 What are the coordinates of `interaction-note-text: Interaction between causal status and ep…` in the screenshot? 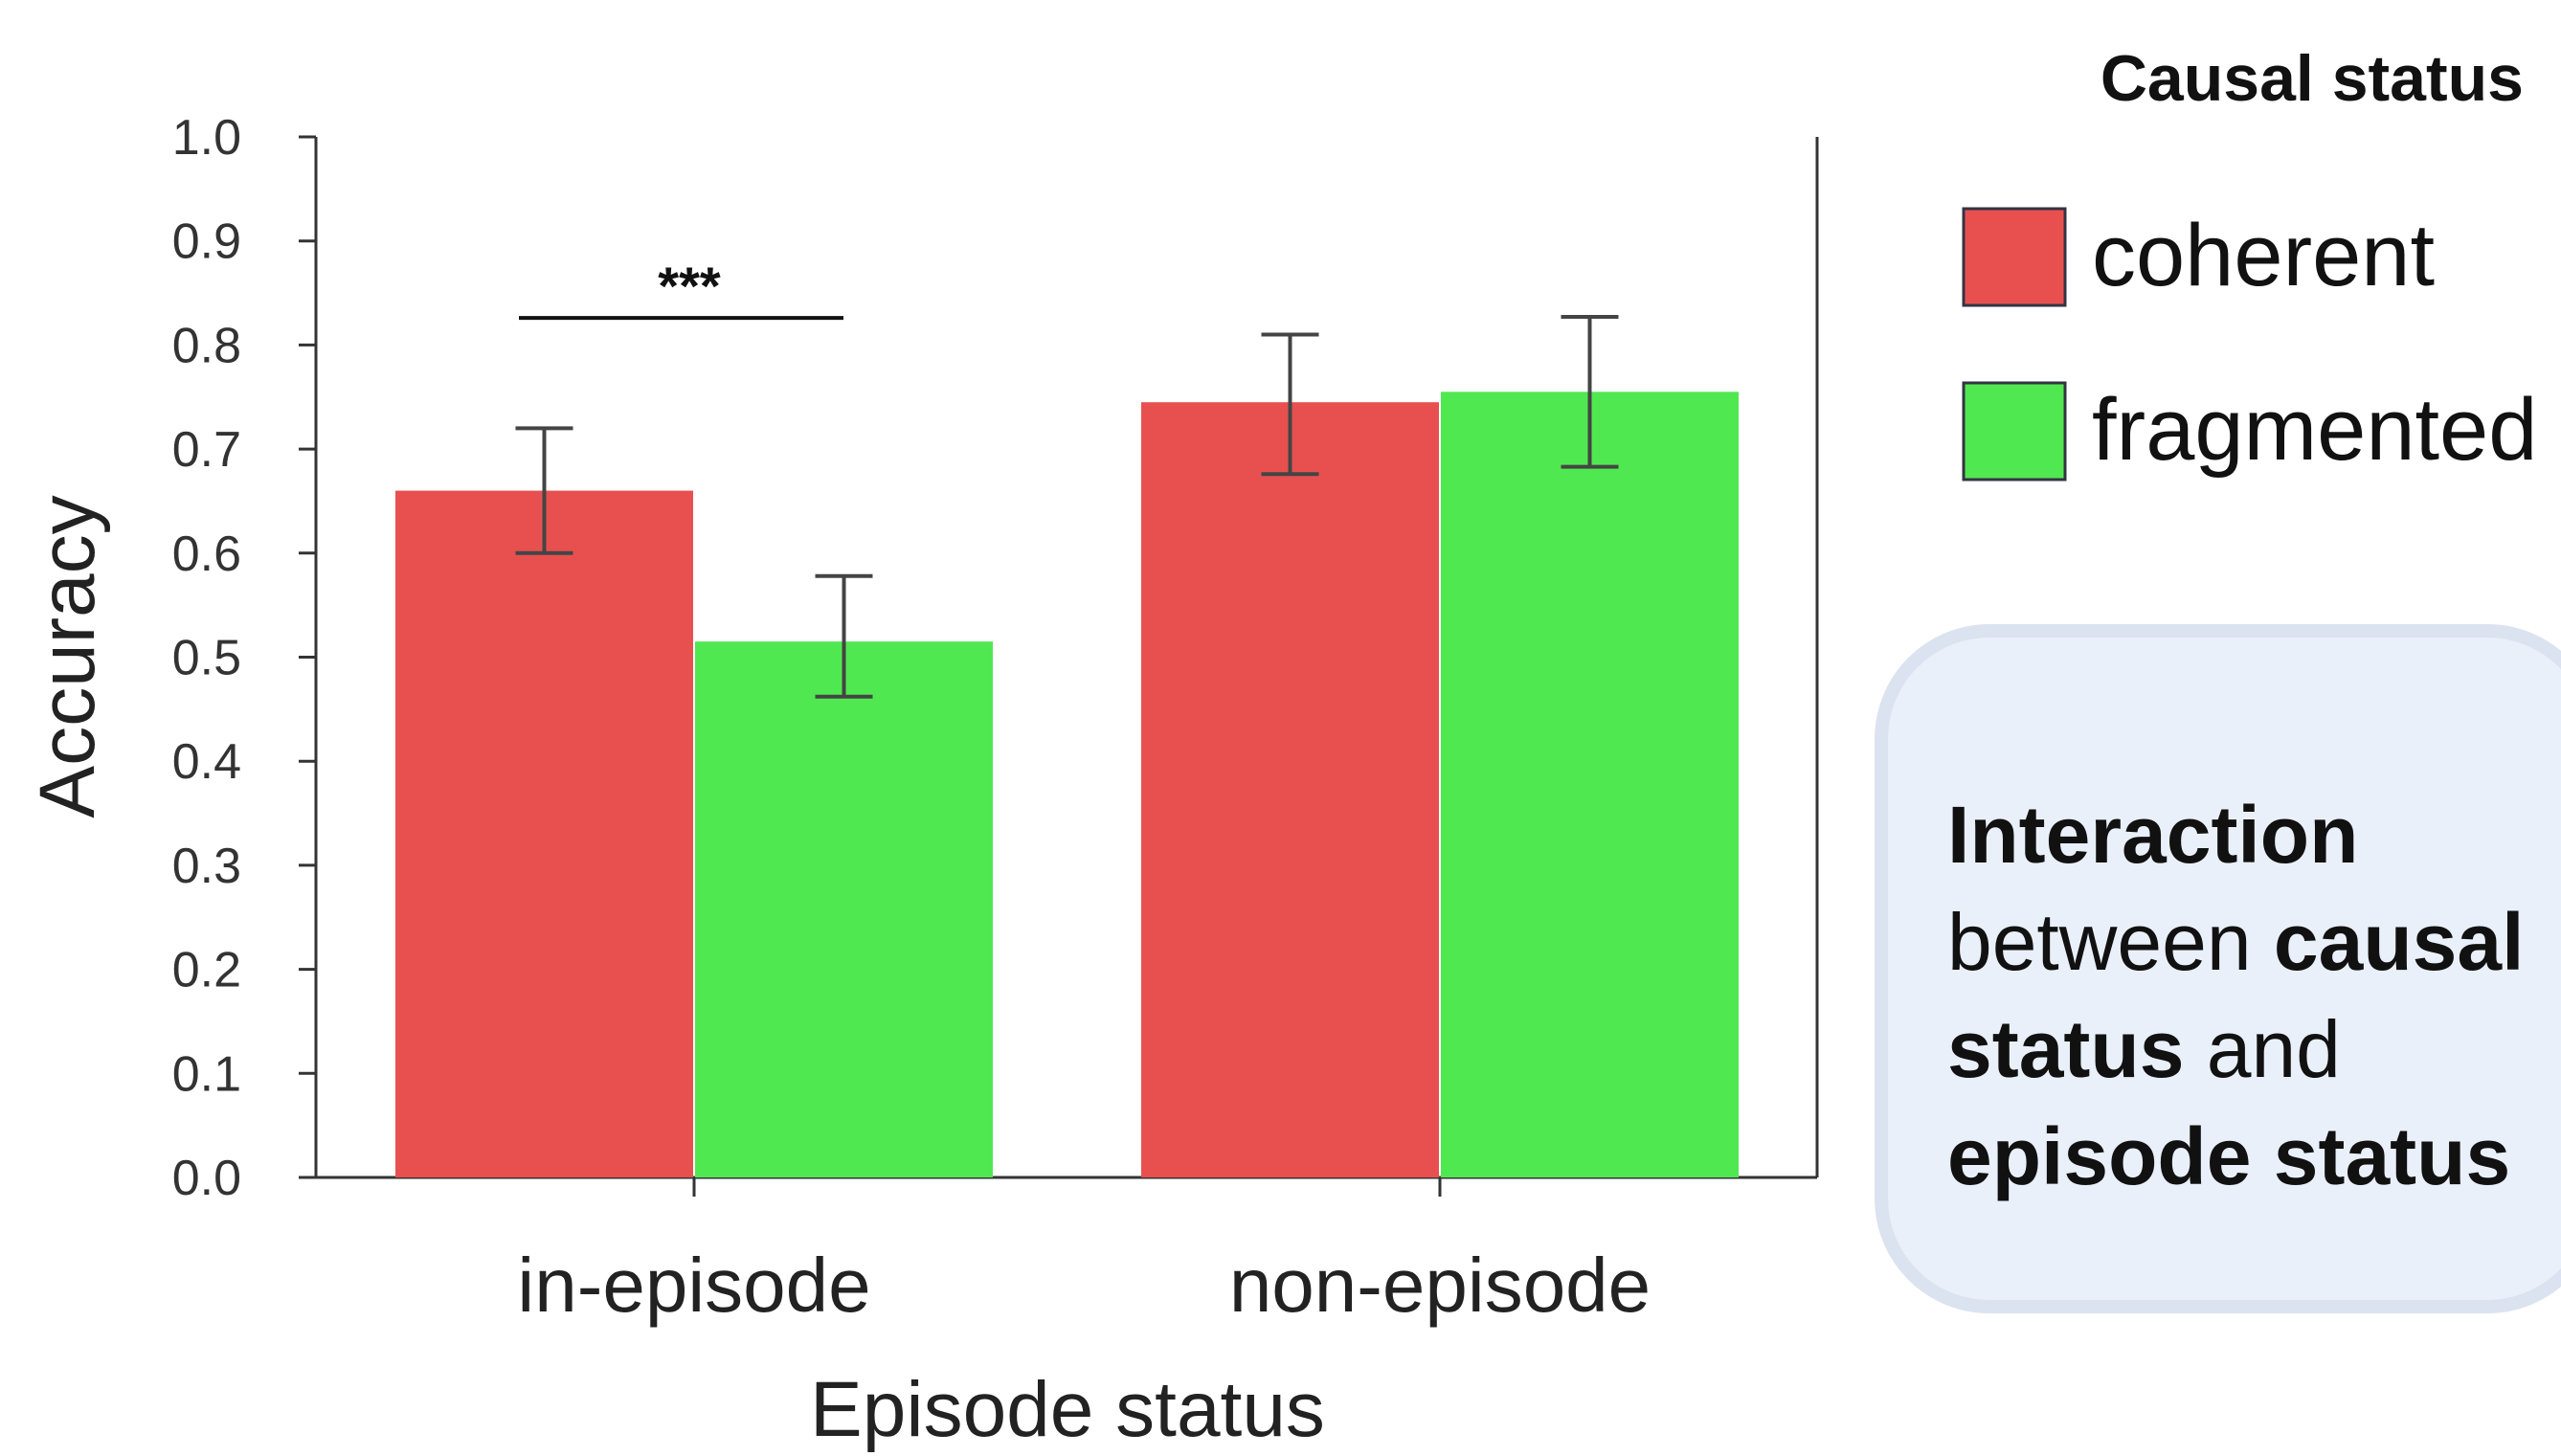 It's located at (2254, 996).